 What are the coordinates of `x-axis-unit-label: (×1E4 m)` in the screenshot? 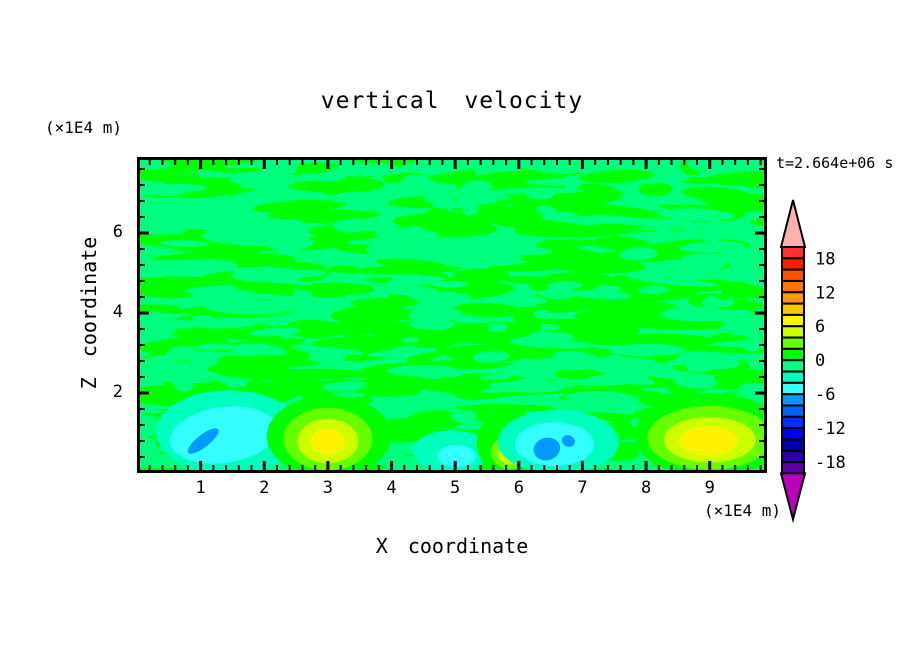 It's located at (742, 510).